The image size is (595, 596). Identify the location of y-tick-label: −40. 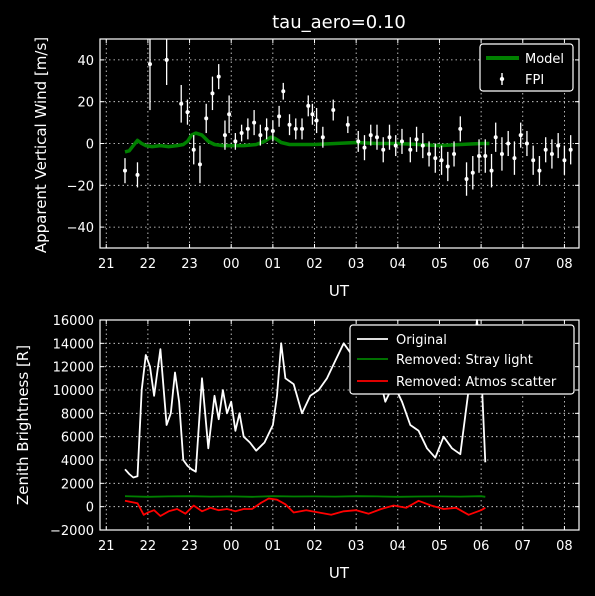
(80, 228).